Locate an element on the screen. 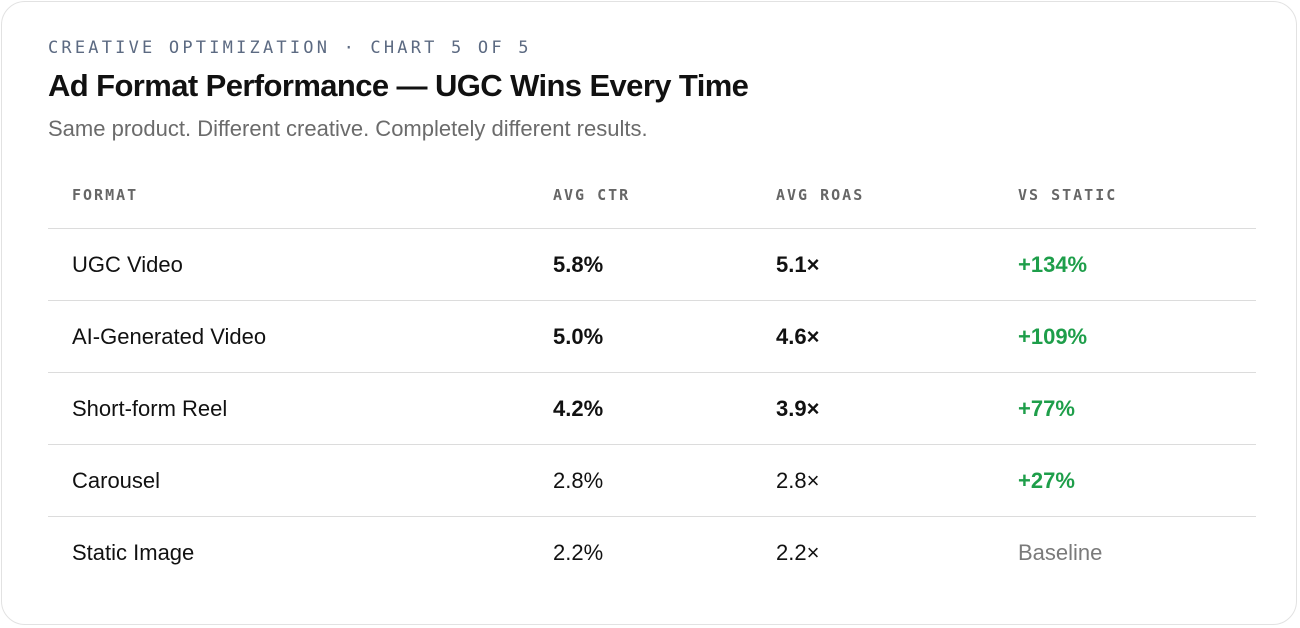 This screenshot has height=628, width=1300. cell-avg-ctr: 2.8% is located at coordinates (578, 480).